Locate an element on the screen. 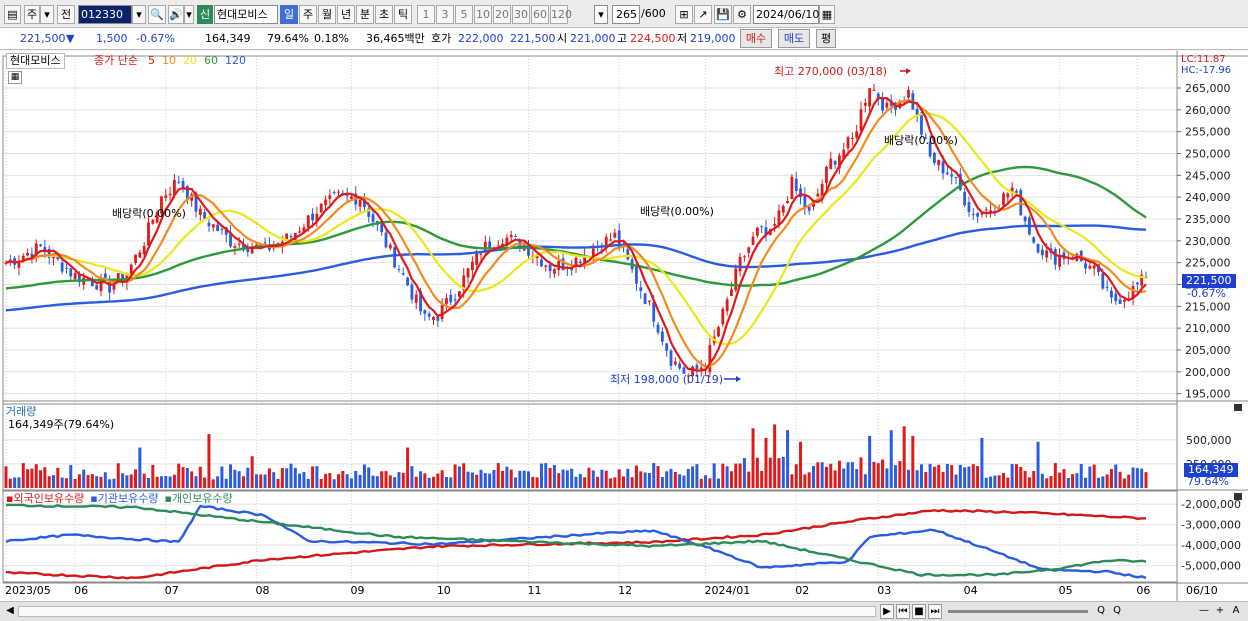 The width and height of the screenshot is (1248, 621). period-tab: 월 is located at coordinates (327, 14).